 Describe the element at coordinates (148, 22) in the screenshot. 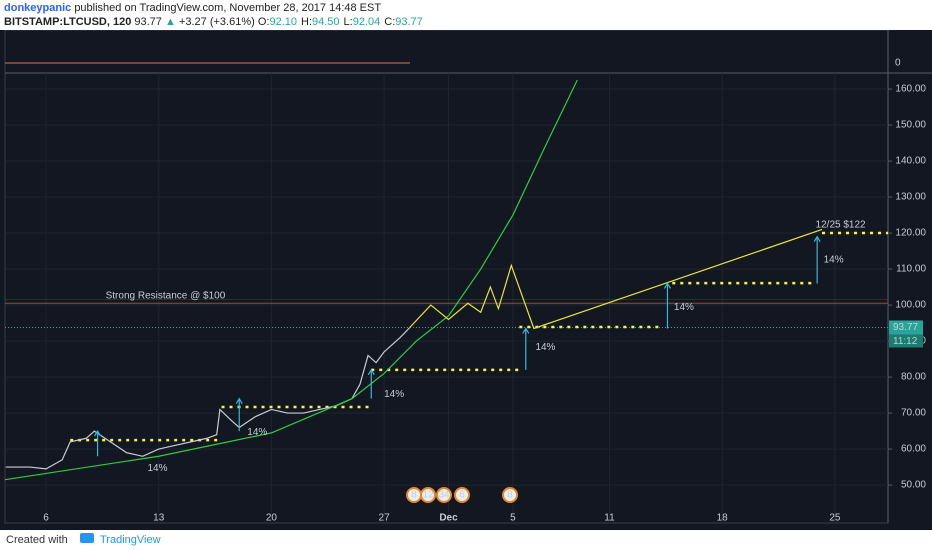

I see `last: 93.77` at that location.